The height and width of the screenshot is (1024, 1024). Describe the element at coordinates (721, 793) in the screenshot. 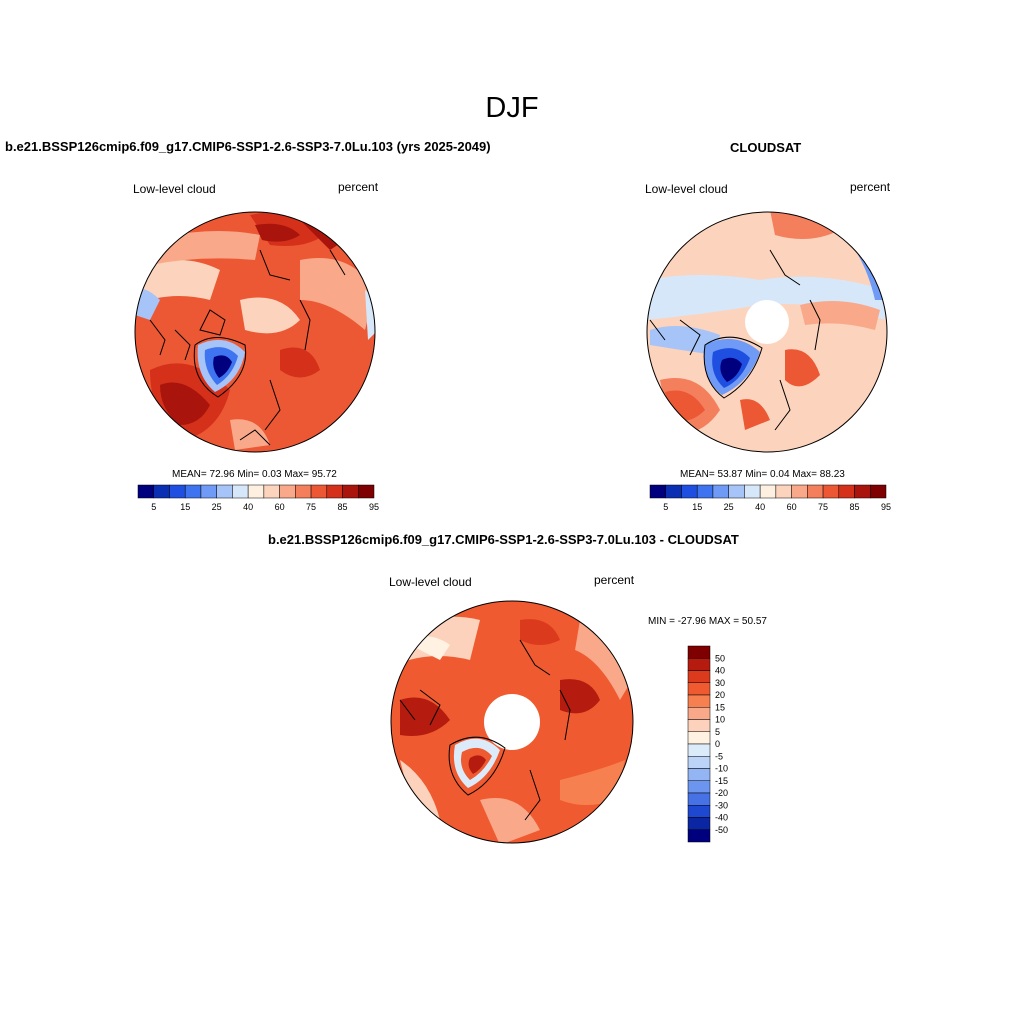

I see `diff-colorbar-tick-label: -20` at that location.